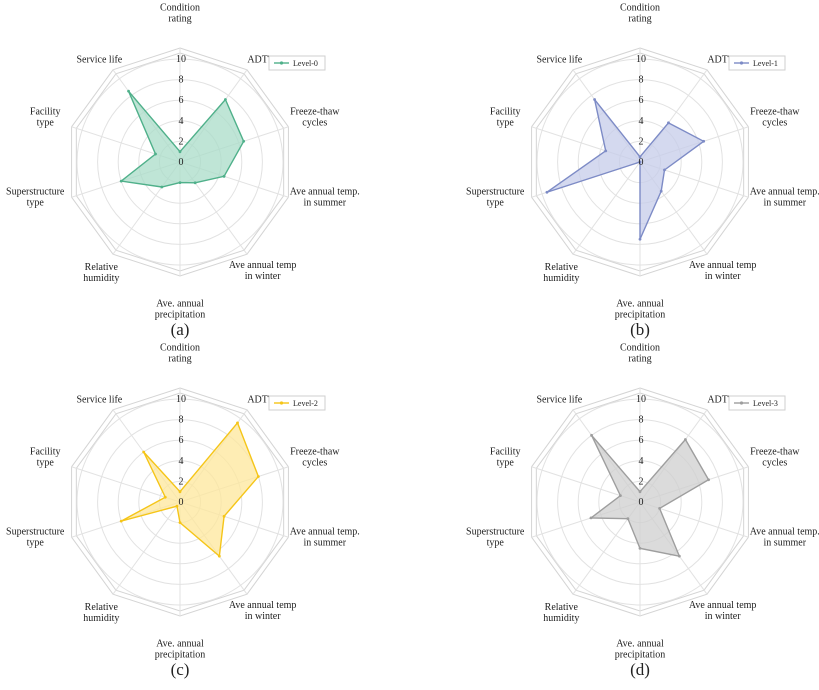 This screenshot has width=819, height=690. What do you see at coordinates (305, 403) in the screenshot?
I see `legend-label: Level-2` at bounding box center [305, 403].